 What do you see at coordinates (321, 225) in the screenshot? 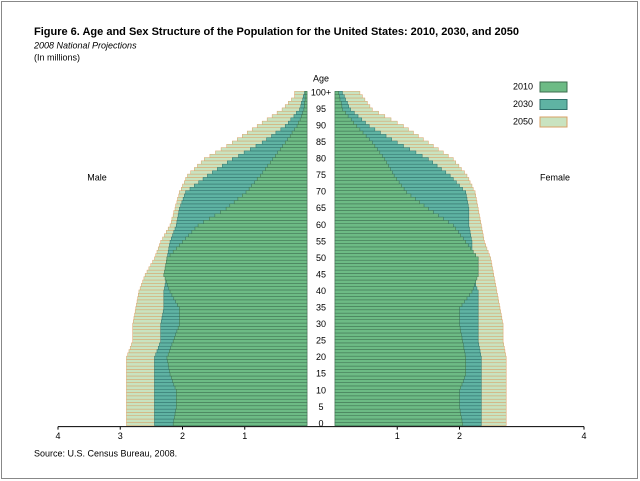
I see `age-tick-label: 60` at bounding box center [321, 225].